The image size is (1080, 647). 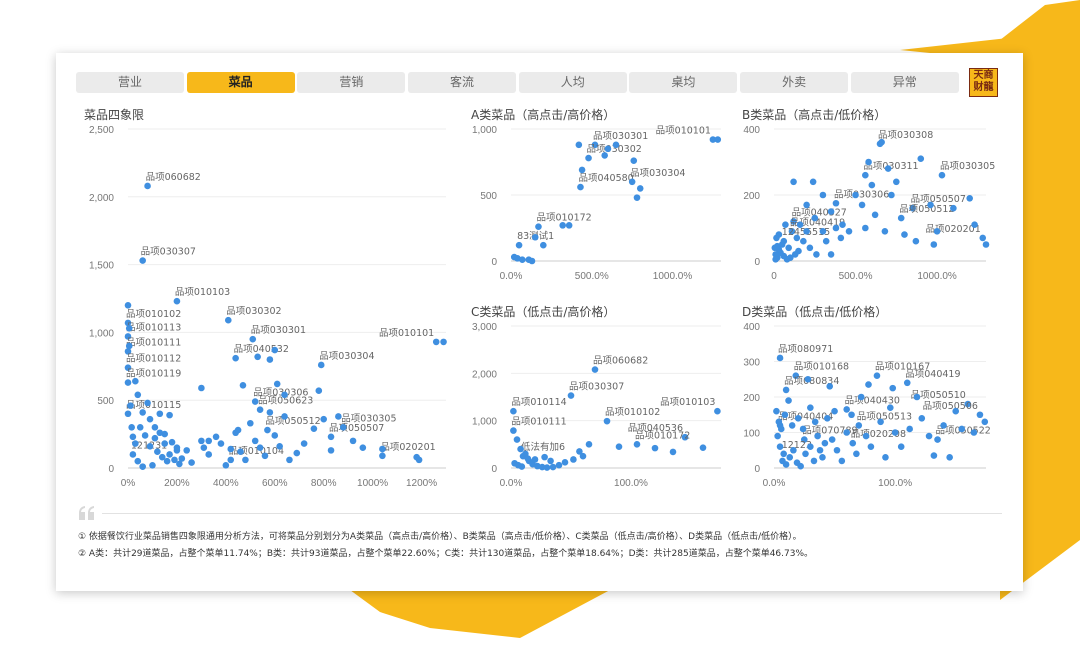 What do you see at coordinates (130, 82) in the screenshot?
I see `tab-0: 营业` at bounding box center [130, 82].